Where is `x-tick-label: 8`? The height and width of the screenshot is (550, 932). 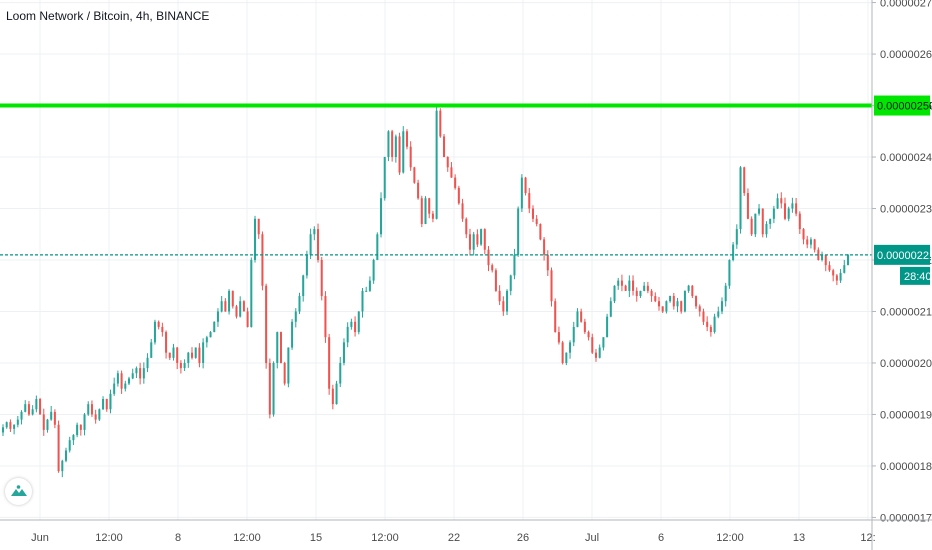 x-tick-label: 8 is located at coordinates (178, 538).